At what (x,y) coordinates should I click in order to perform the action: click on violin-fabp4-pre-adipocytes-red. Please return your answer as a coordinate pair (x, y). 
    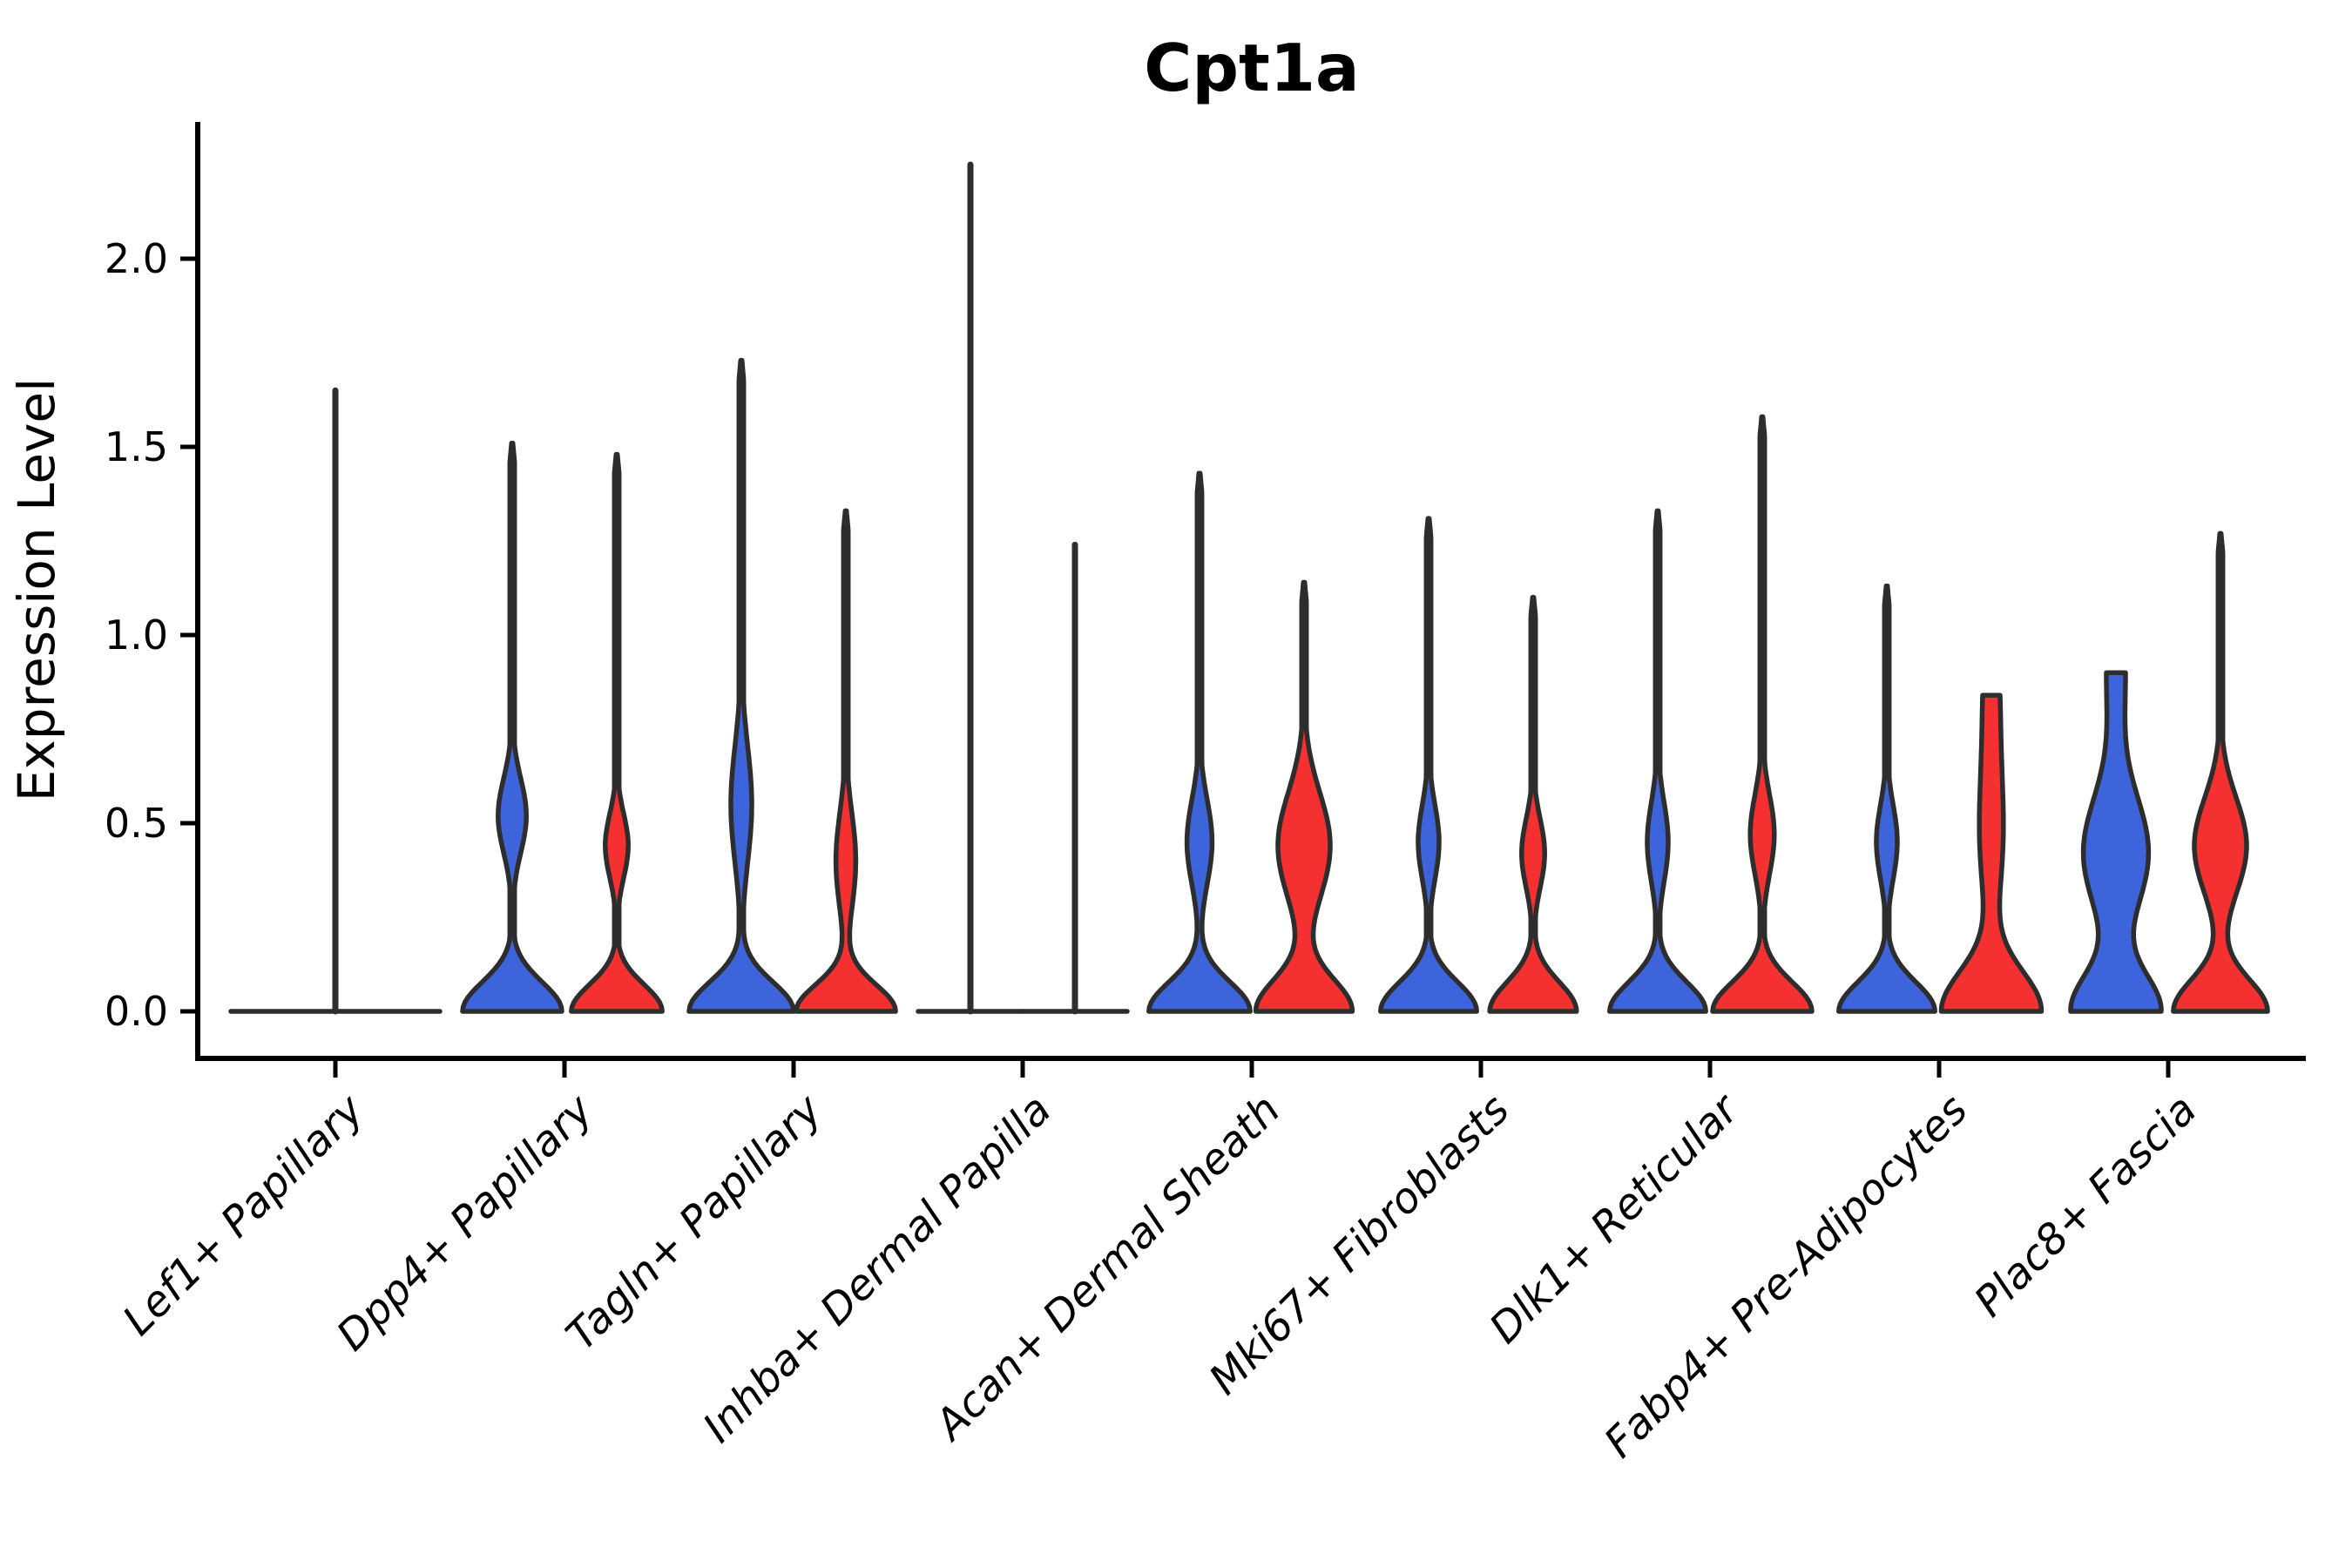
    Looking at the image, I should click on (1991, 854).